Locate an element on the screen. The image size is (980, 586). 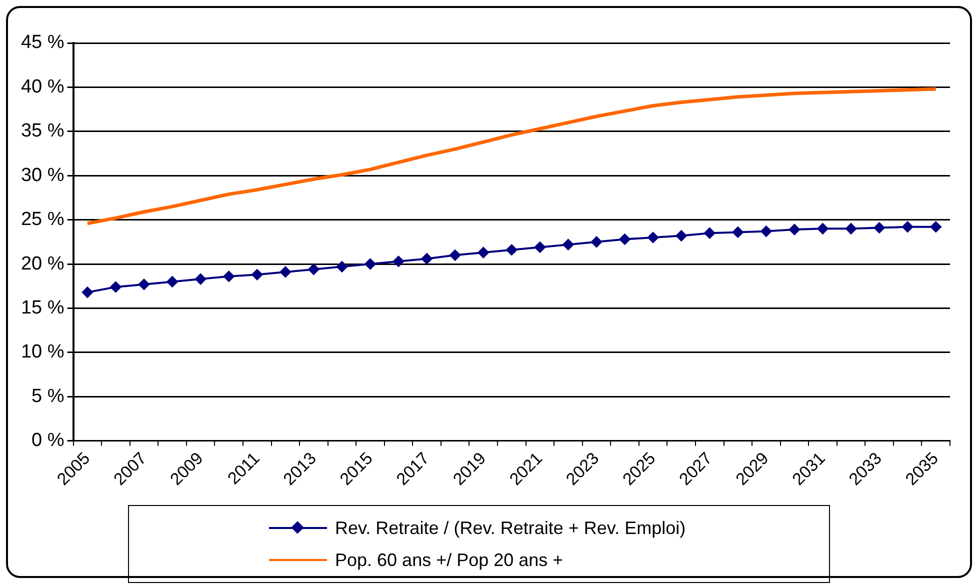
y-tick-label: 30 % is located at coordinates (42, 175).